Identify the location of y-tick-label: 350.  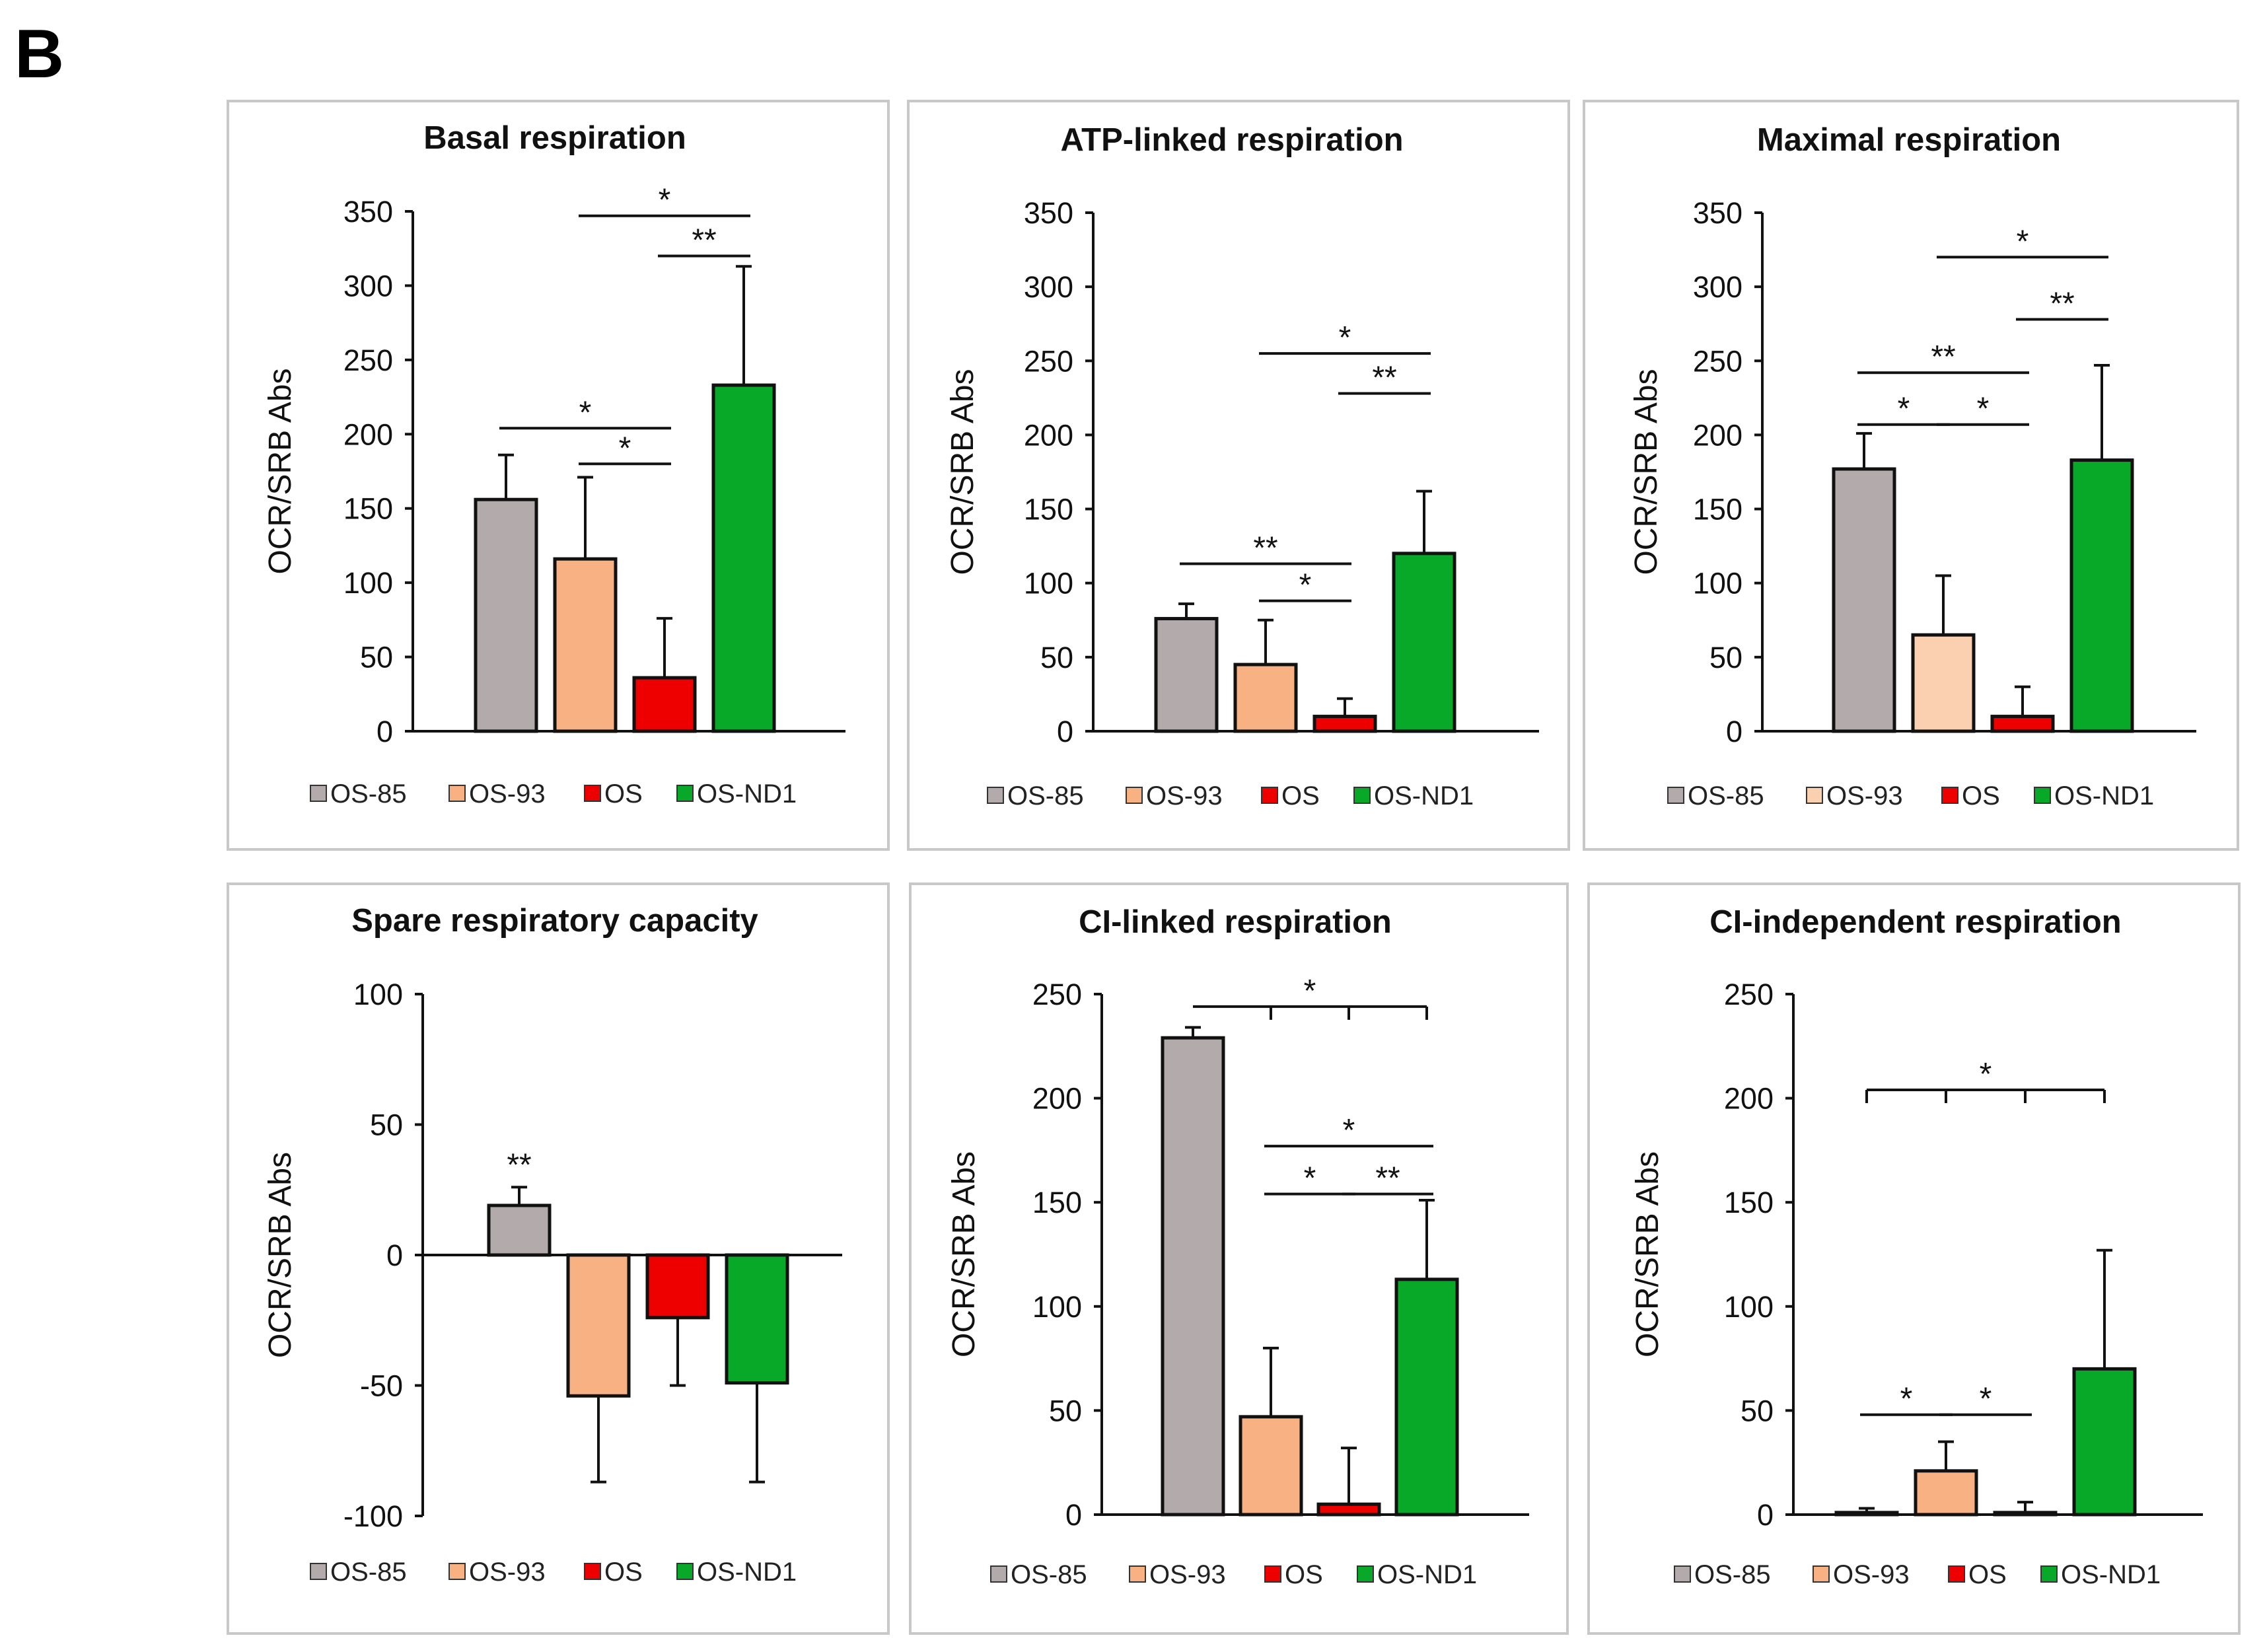
(1048, 213).